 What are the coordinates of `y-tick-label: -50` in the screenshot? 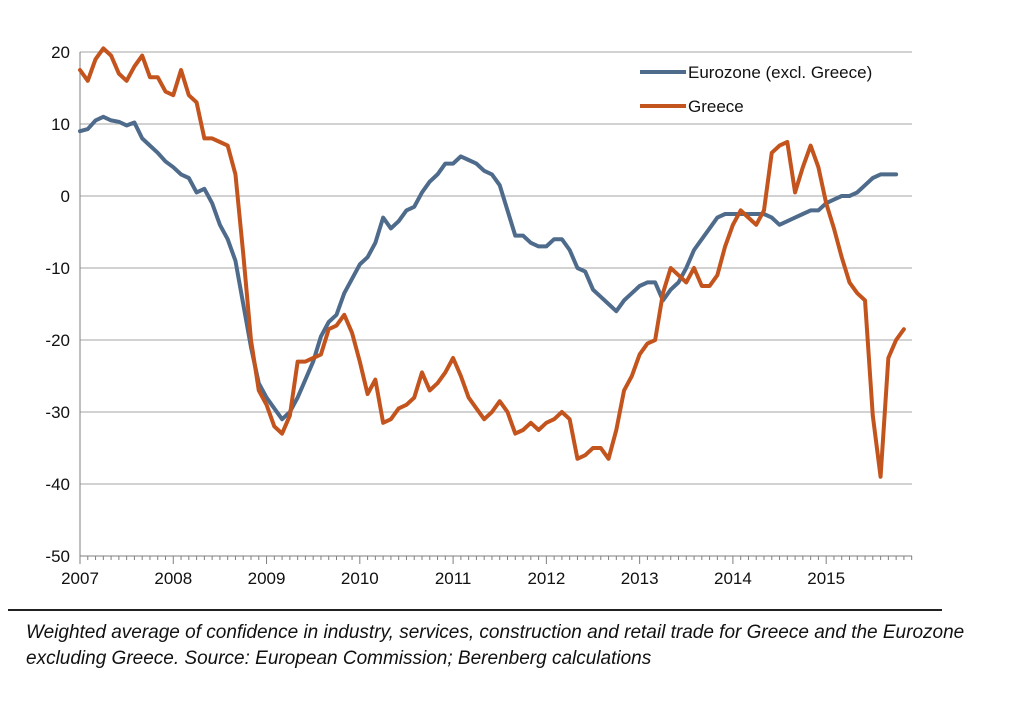 It's located at (57, 556).